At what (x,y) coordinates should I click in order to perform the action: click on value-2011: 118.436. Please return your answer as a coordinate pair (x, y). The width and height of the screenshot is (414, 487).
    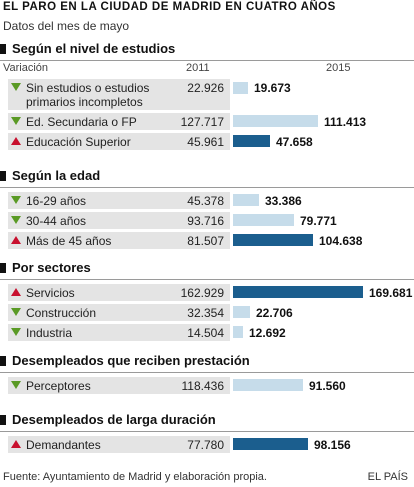
    Looking at the image, I should click on (203, 386).